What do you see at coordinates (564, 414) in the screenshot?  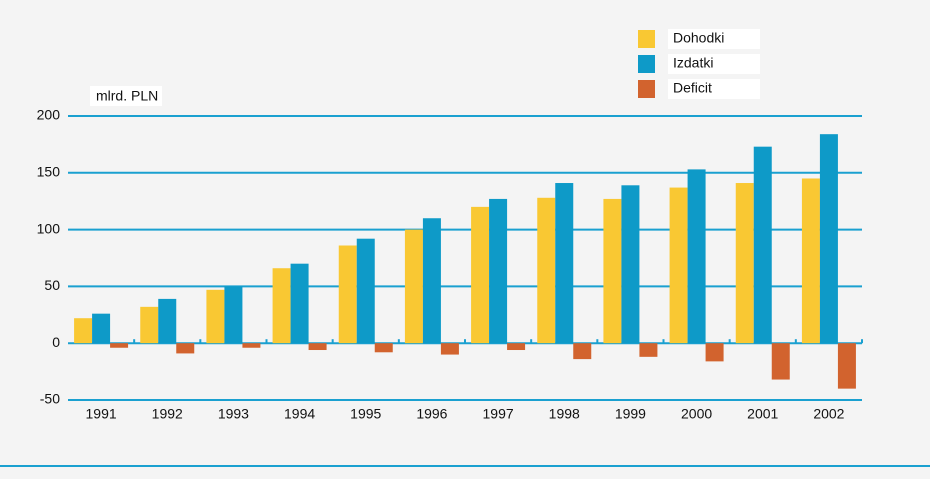 I see `x-tick-label: 1998` at bounding box center [564, 414].